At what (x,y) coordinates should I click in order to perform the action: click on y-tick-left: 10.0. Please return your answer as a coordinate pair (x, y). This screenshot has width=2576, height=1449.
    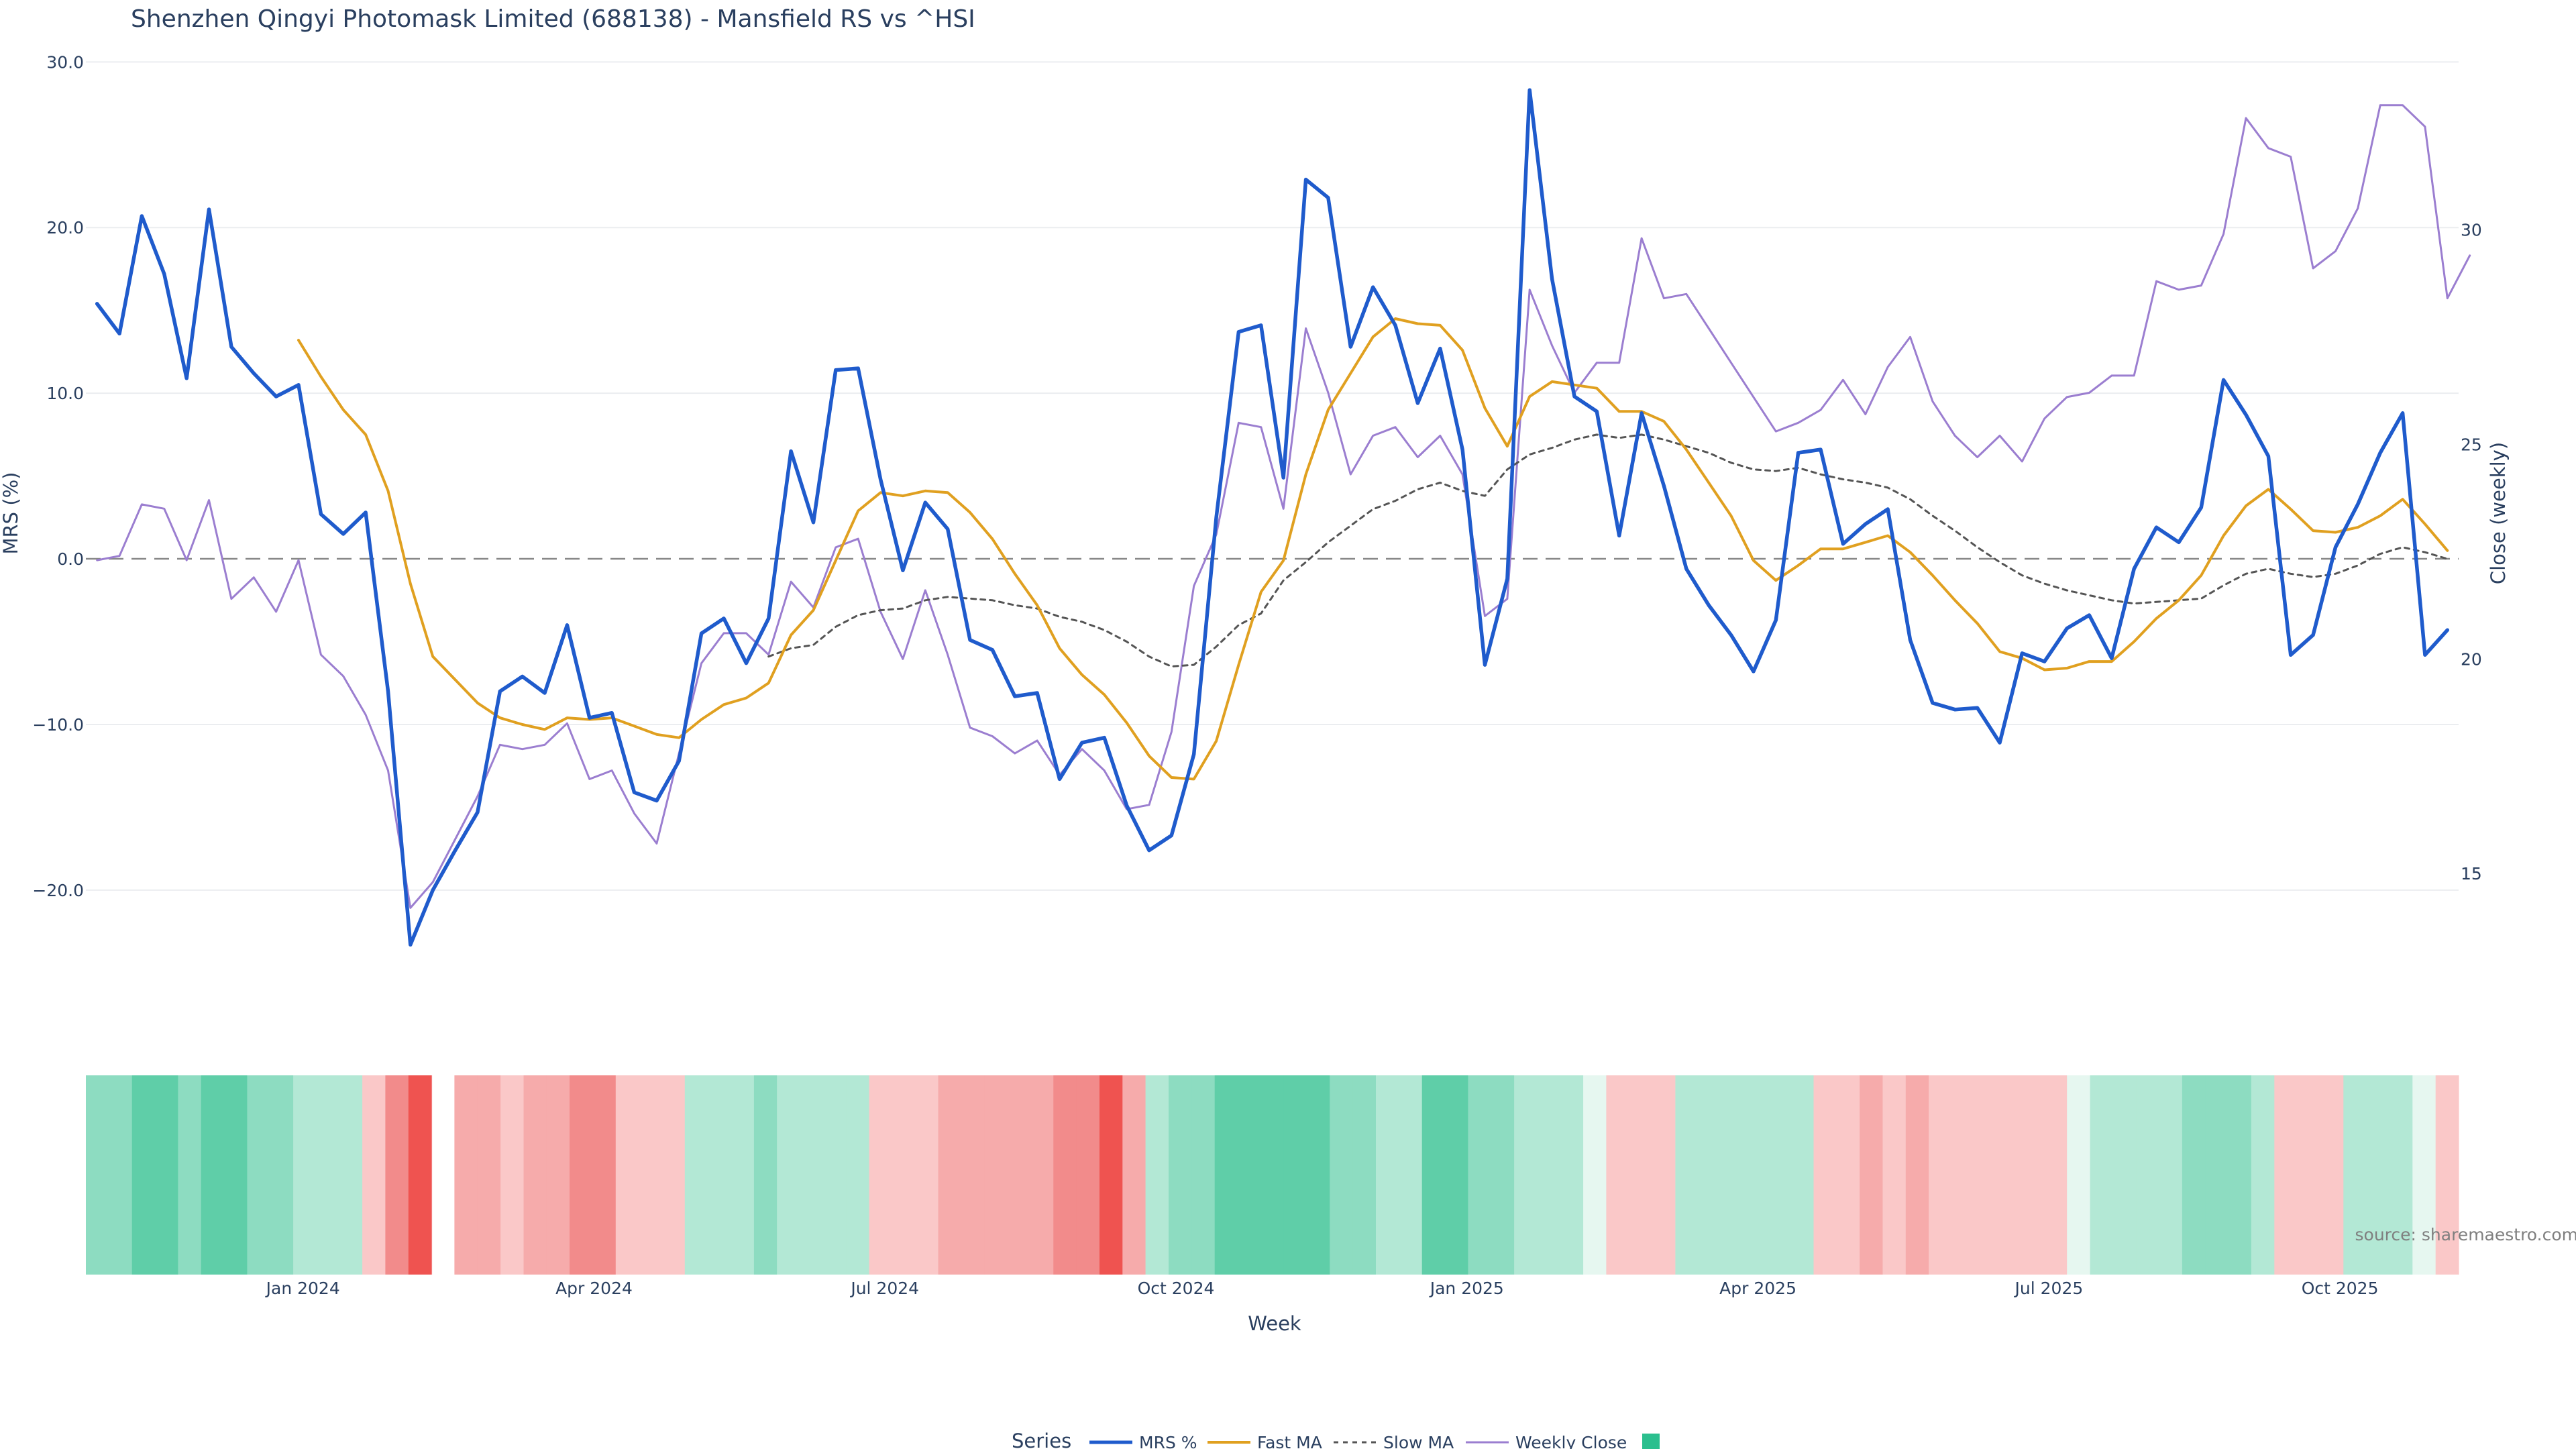
    Looking at the image, I should click on (65, 393).